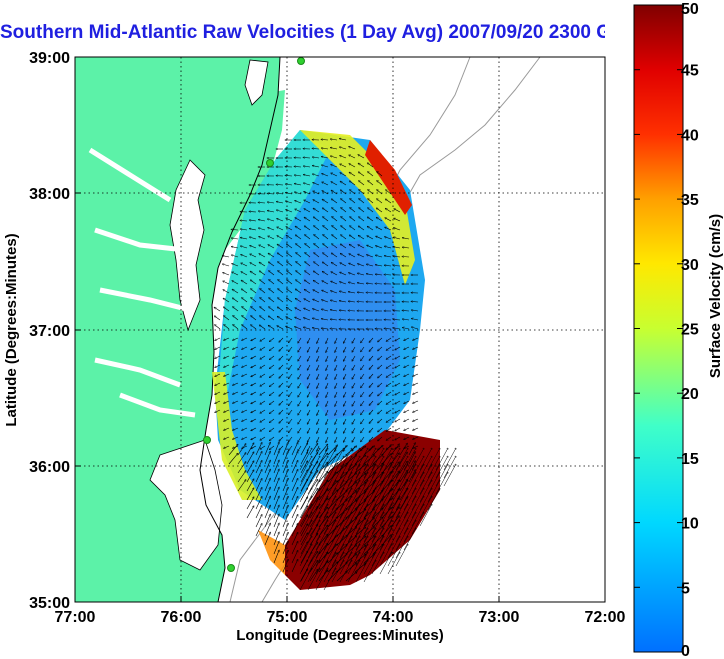  Describe the element at coordinates (715, 296) in the screenshot. I see `colorbar-label: Surface Velocity (cm/s)` at that location.